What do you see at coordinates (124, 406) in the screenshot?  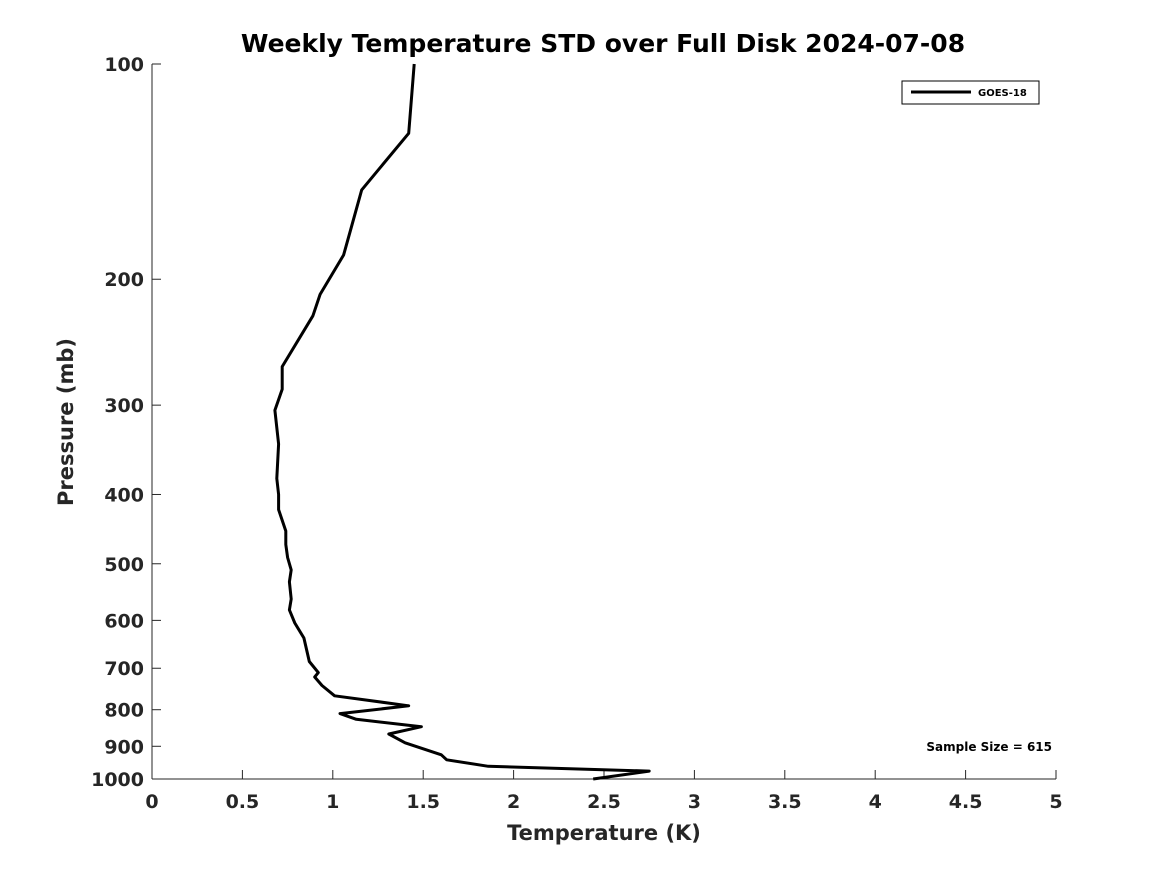 I see `y-tick-label: 300` at bounding box center [124, 406].